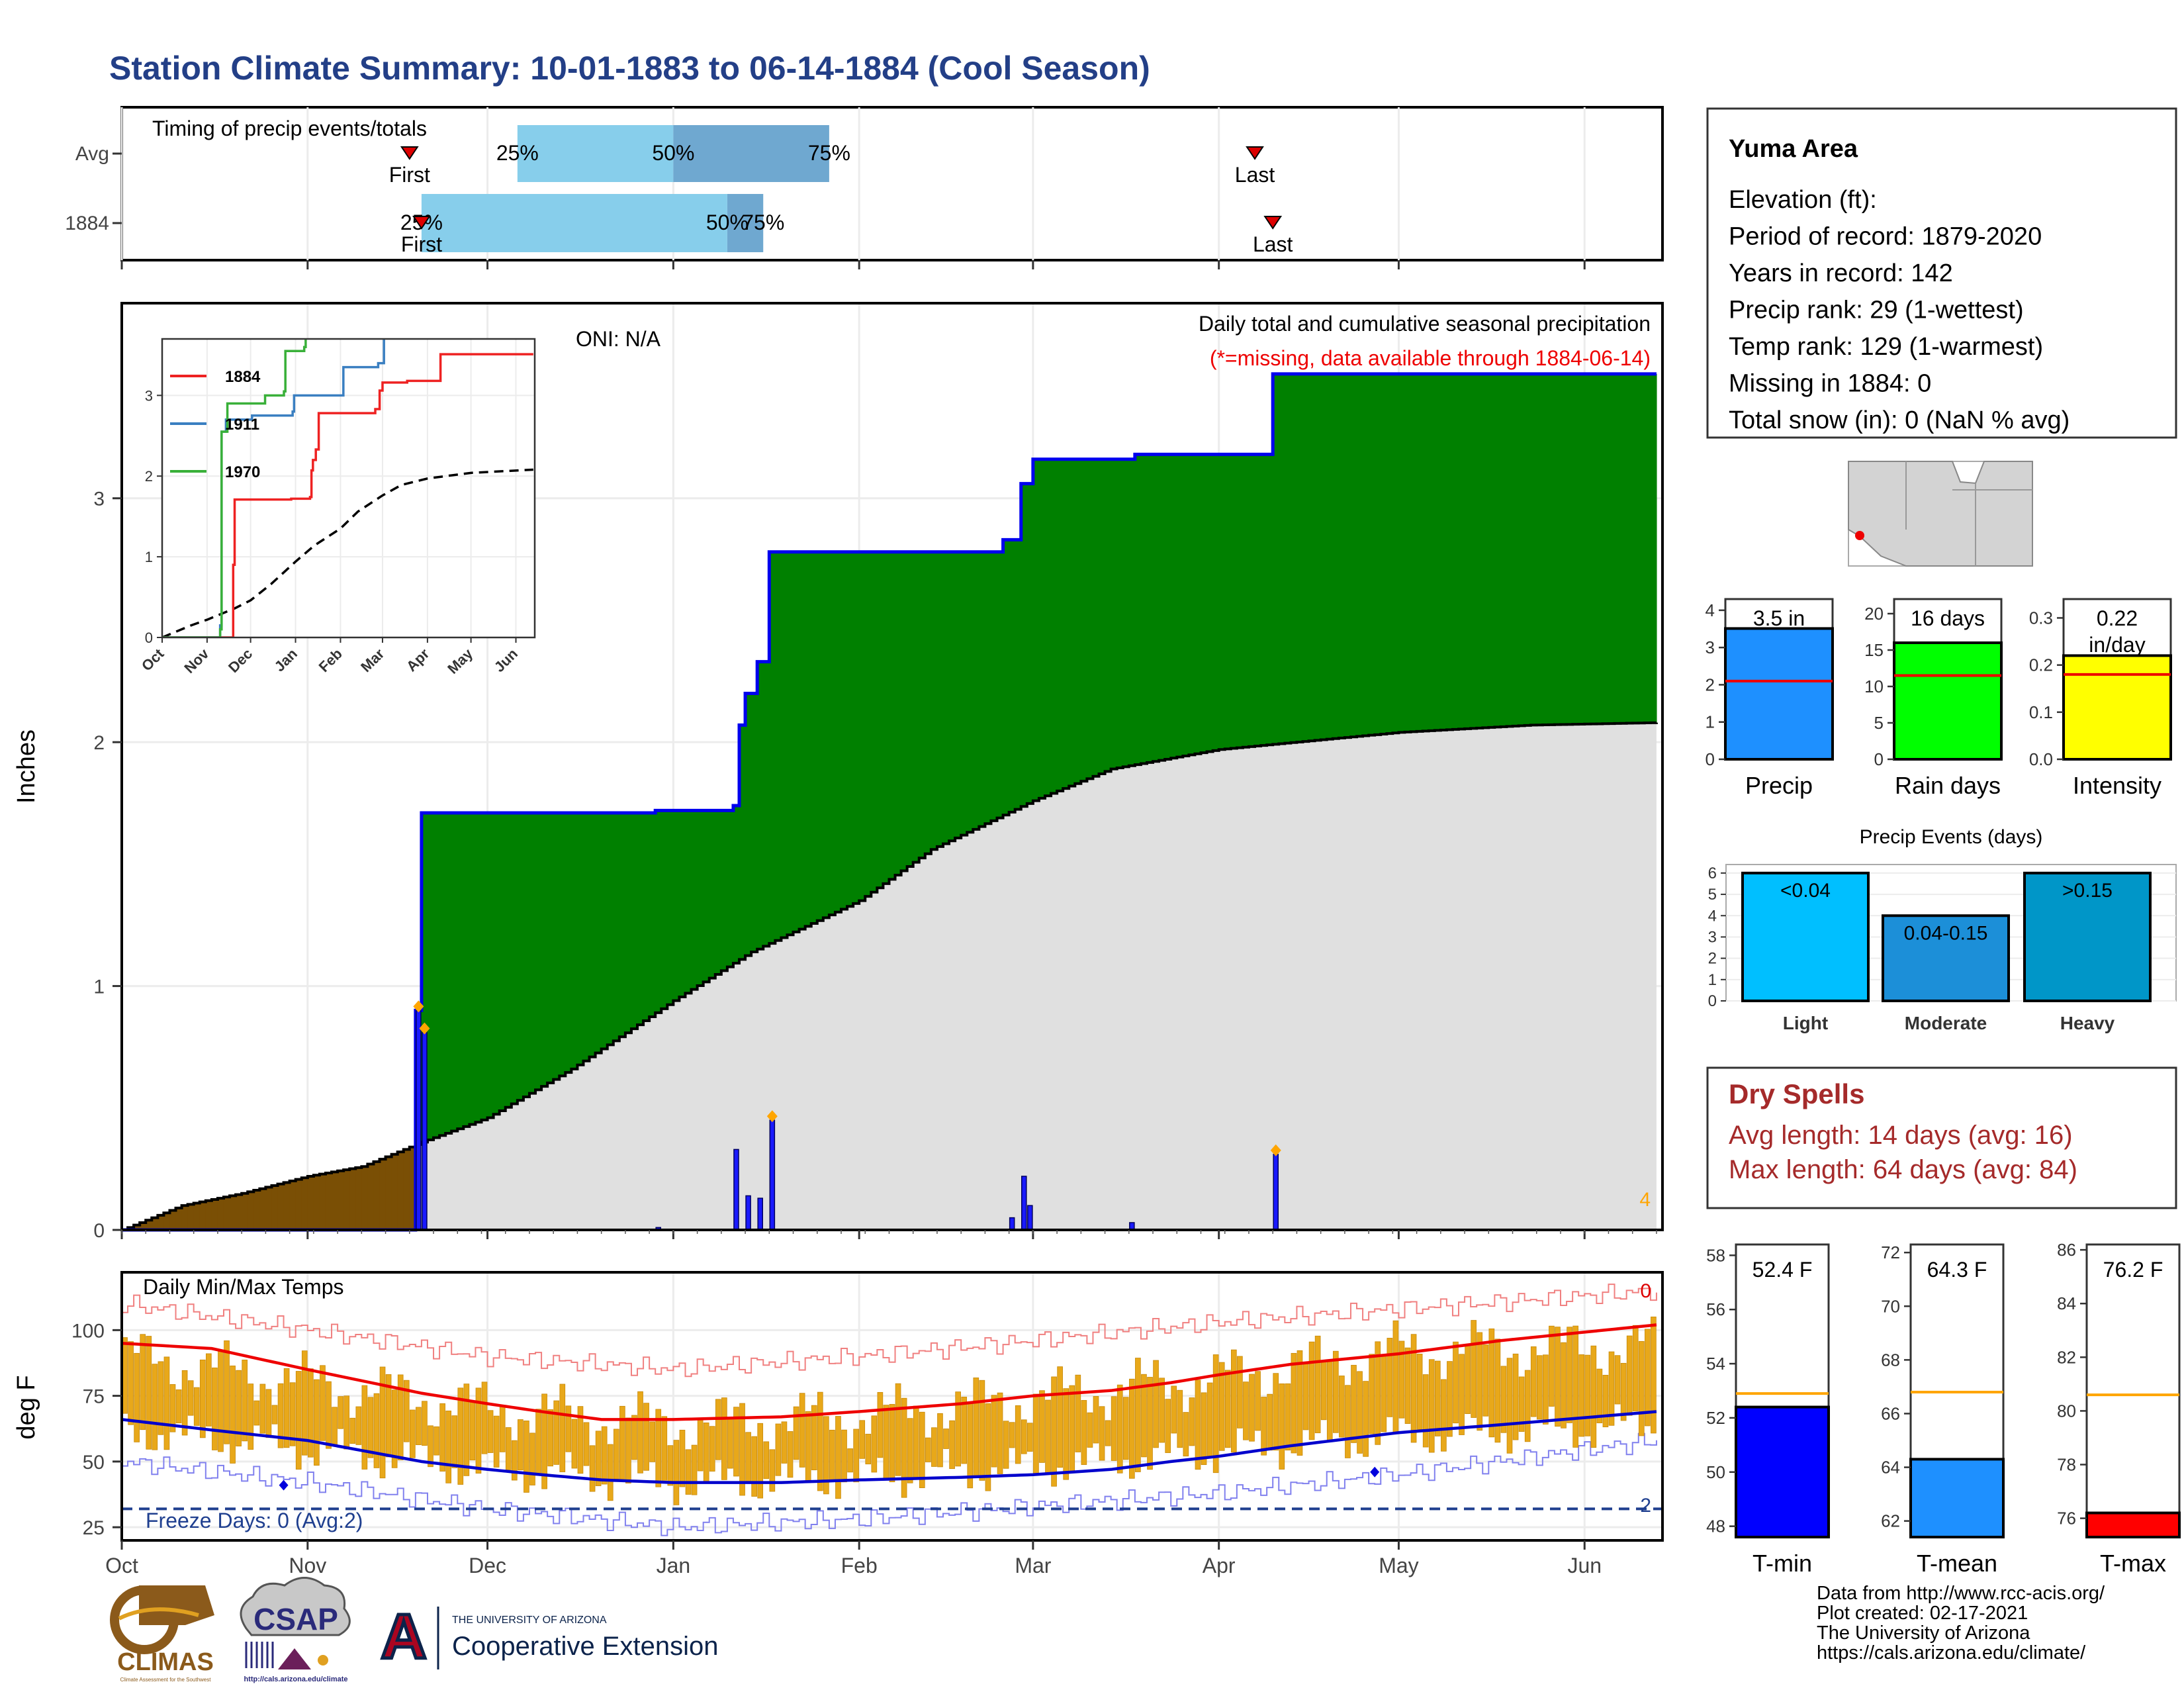  I want to click on season-bar-intensity, so click(2117, 707).